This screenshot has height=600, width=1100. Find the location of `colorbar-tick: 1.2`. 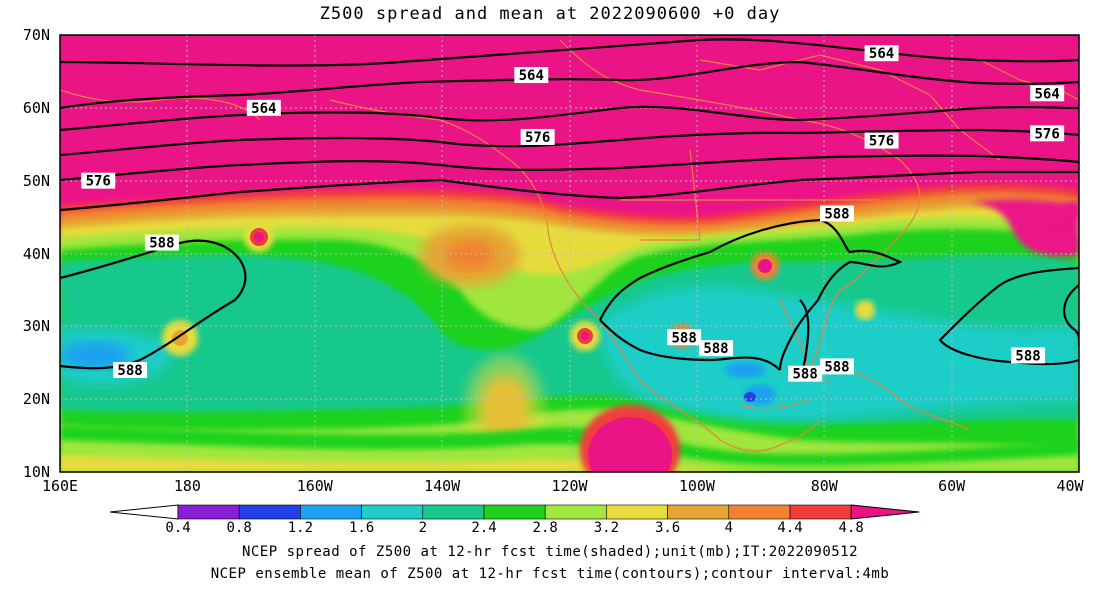

colorbar-tick: 1.2 is located at coordinates (300, 528).